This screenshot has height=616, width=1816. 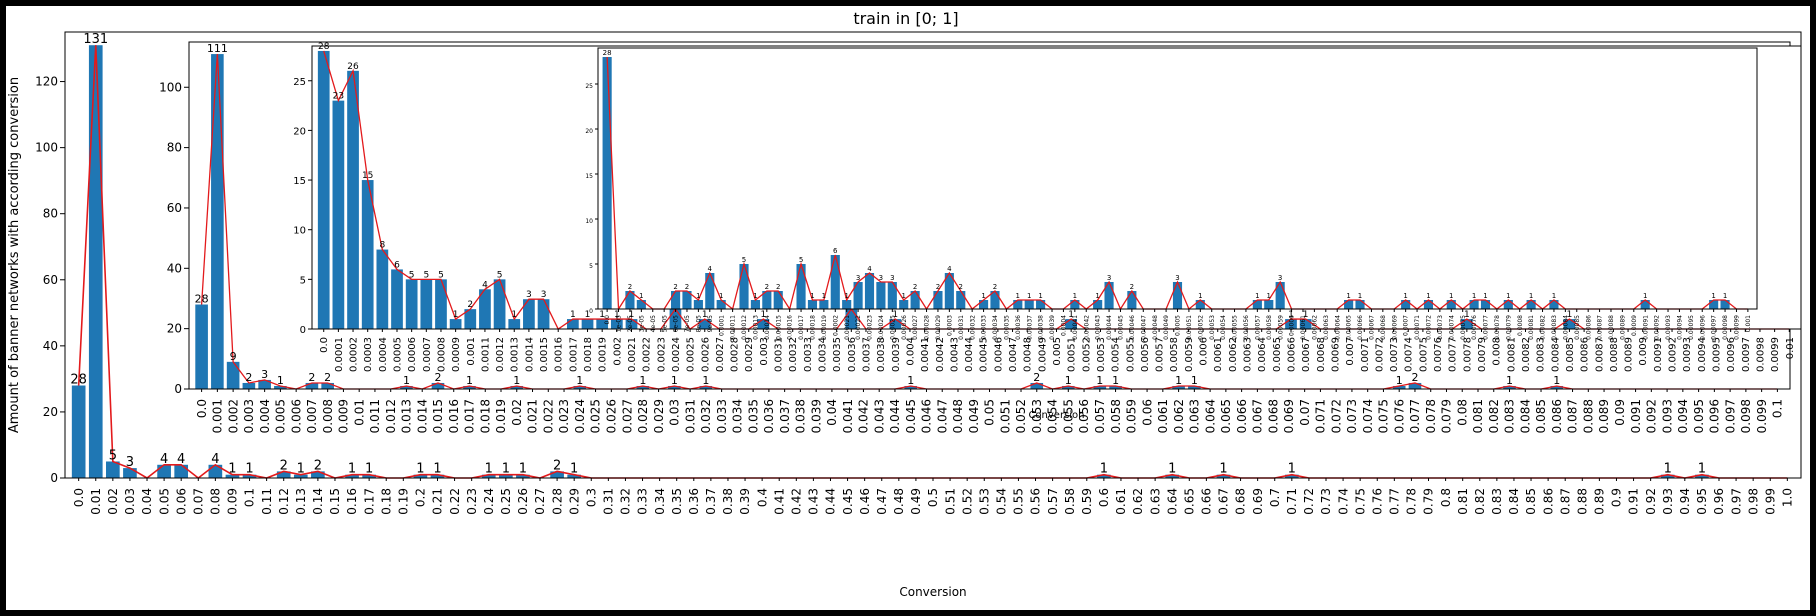 What do you see at coordinates (864, 416) in the screenshot?
I see `x-tick-label: 0.042` at bounding box center [864, 416].